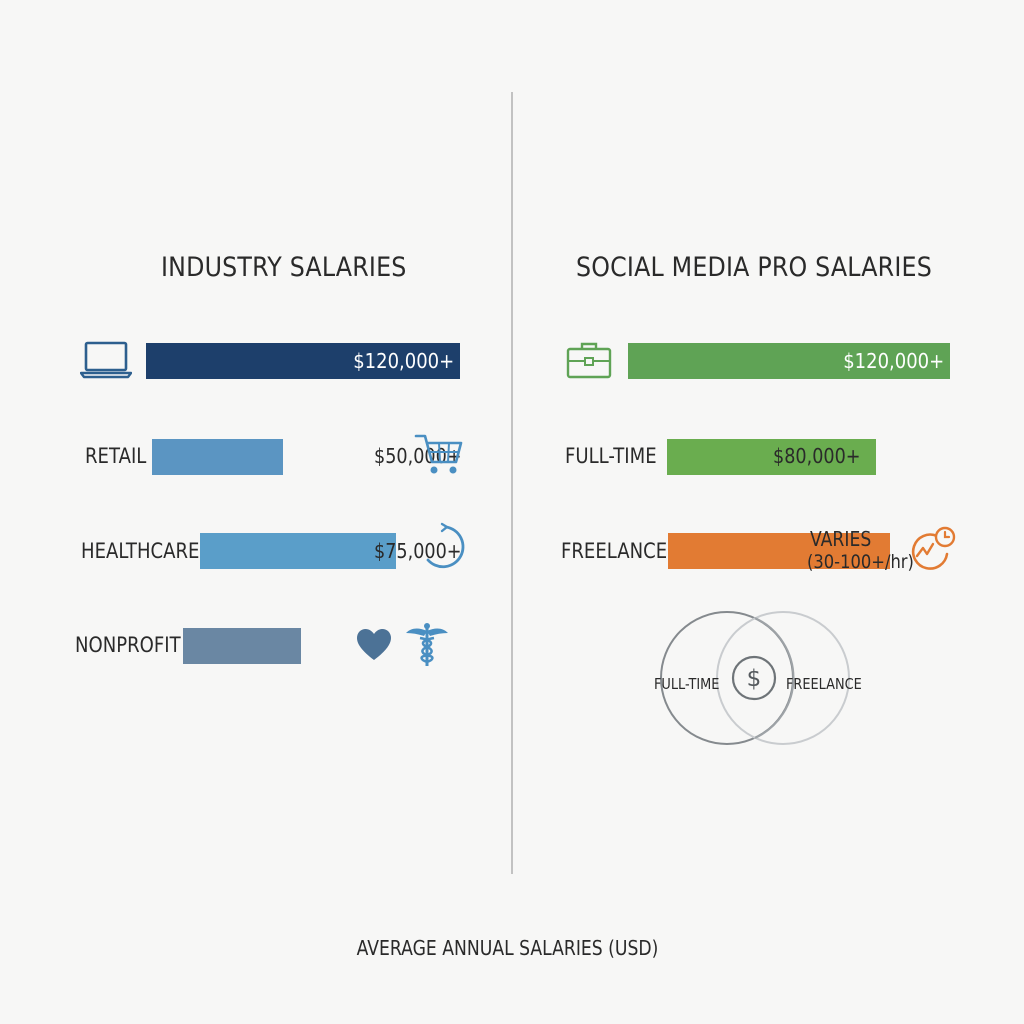  I want to click on venn-diagram: $, so click(755, 678).